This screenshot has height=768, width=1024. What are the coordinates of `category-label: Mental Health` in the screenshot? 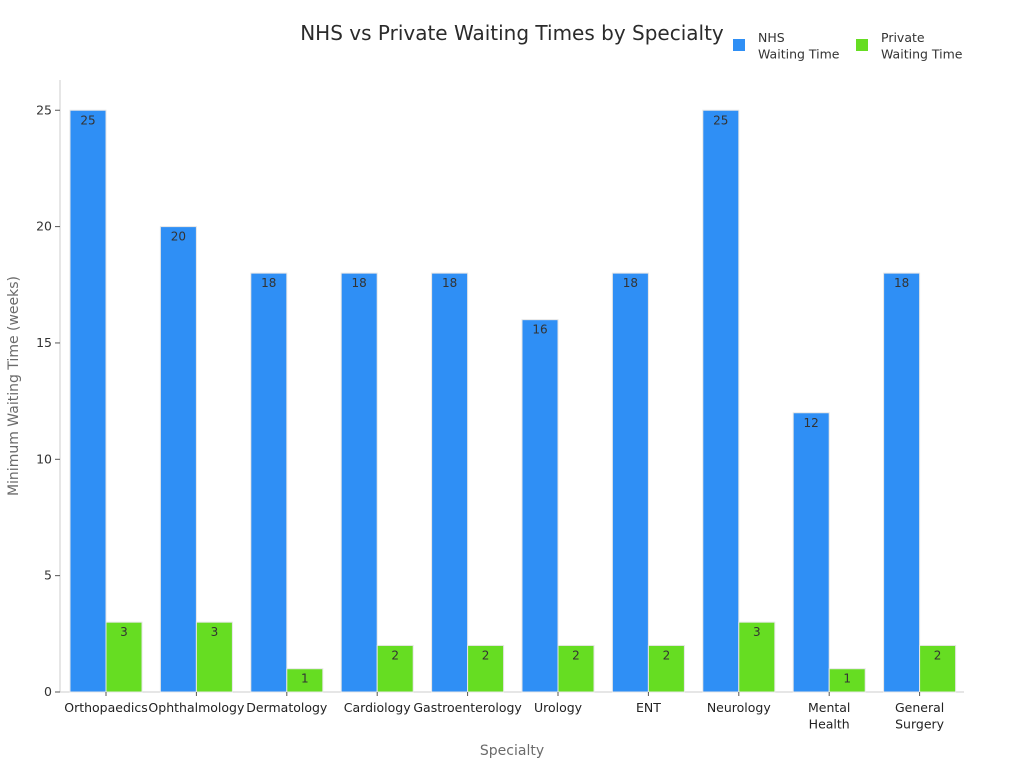 It's located at (829, 715).